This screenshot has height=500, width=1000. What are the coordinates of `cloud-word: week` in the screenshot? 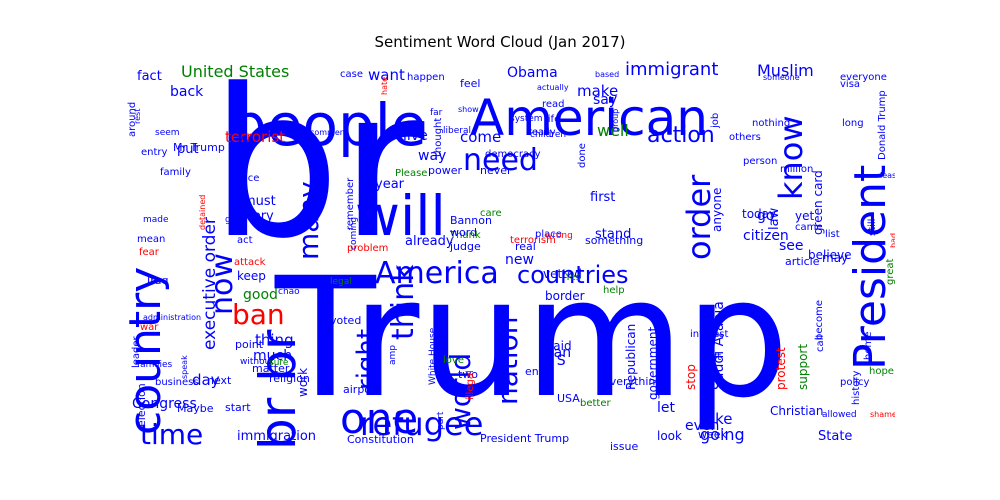 It's located at (713, 434).